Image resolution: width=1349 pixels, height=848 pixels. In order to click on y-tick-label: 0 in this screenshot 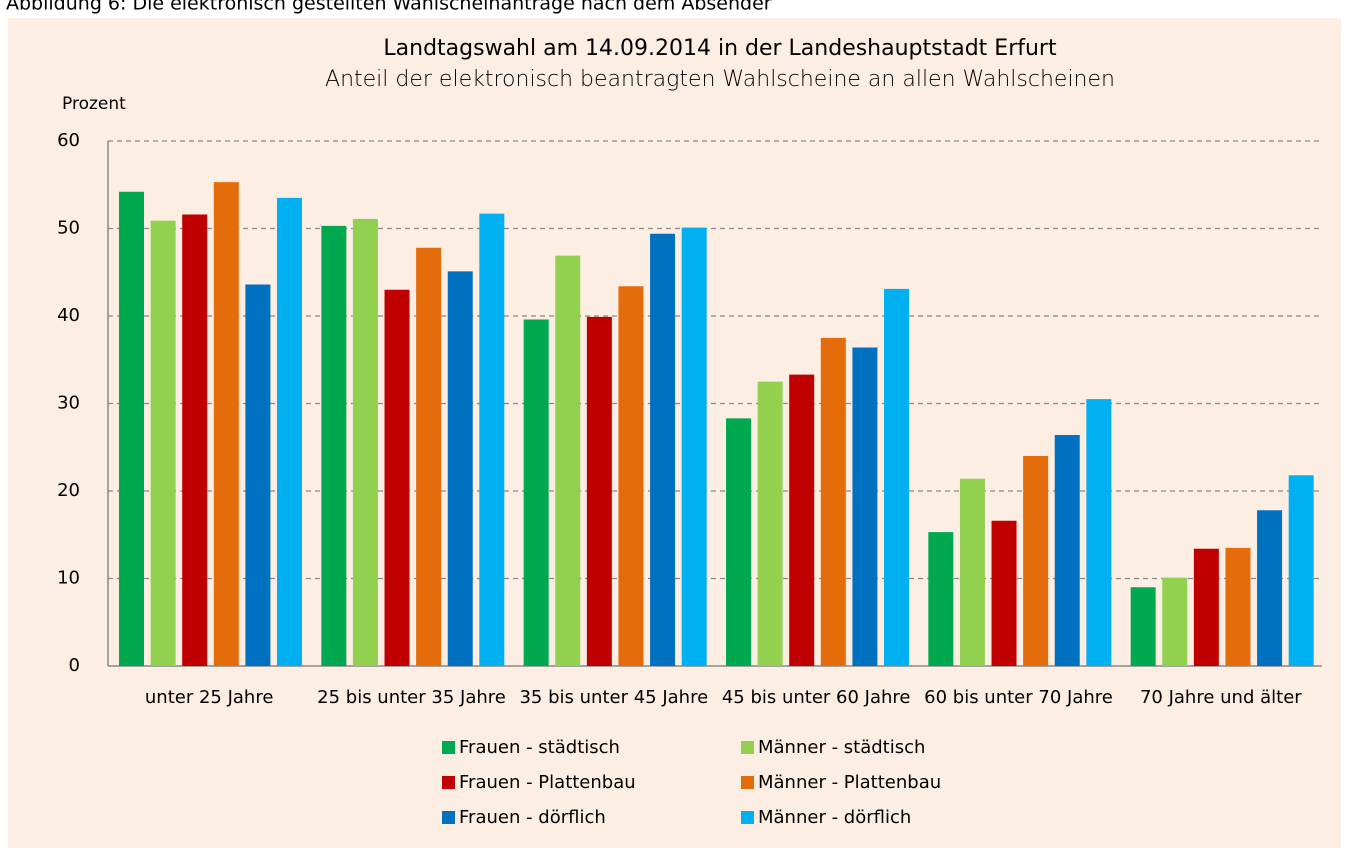, I will do `click(74, 665)`.